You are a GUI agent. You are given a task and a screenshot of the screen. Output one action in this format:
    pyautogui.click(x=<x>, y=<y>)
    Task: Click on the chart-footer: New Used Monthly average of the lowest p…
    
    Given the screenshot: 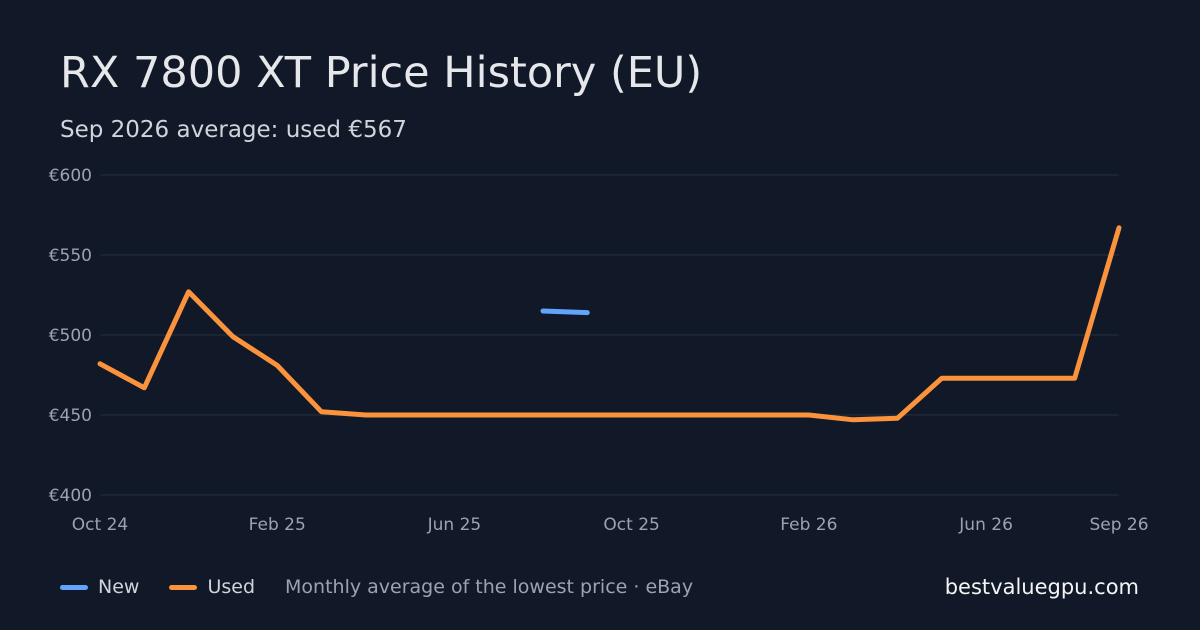 What is the action you would take?
    pyautogui.click(x=376, y=587)
    